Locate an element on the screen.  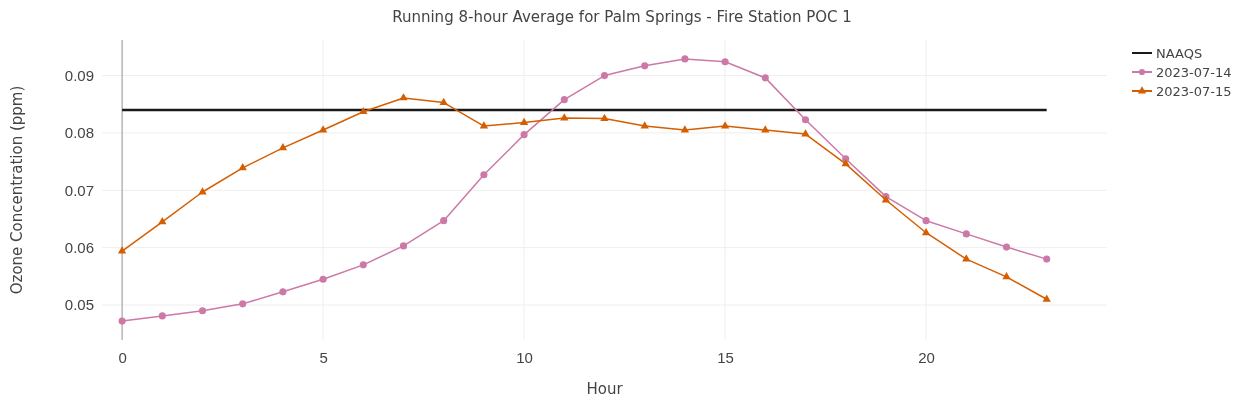
legend-label: NAAQS is located at coordinates (1179, 53).